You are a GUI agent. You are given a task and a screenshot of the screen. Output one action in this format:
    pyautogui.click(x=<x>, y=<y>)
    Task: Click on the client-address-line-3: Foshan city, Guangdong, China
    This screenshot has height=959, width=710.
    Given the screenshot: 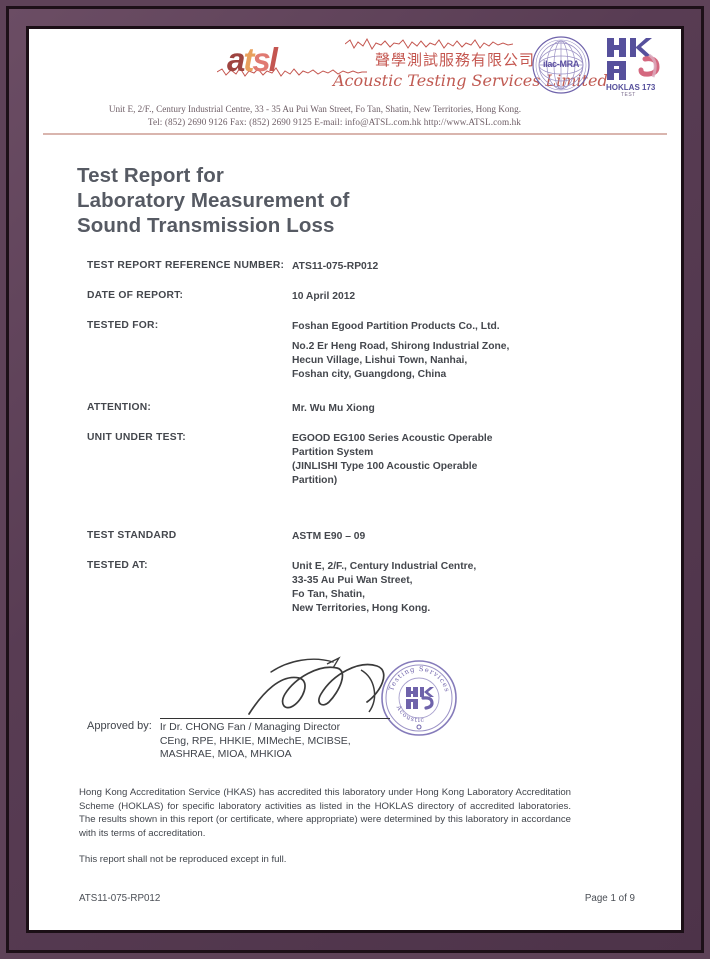 What is the action you would take?
    pyautogui.click(x=369, y=374)
    